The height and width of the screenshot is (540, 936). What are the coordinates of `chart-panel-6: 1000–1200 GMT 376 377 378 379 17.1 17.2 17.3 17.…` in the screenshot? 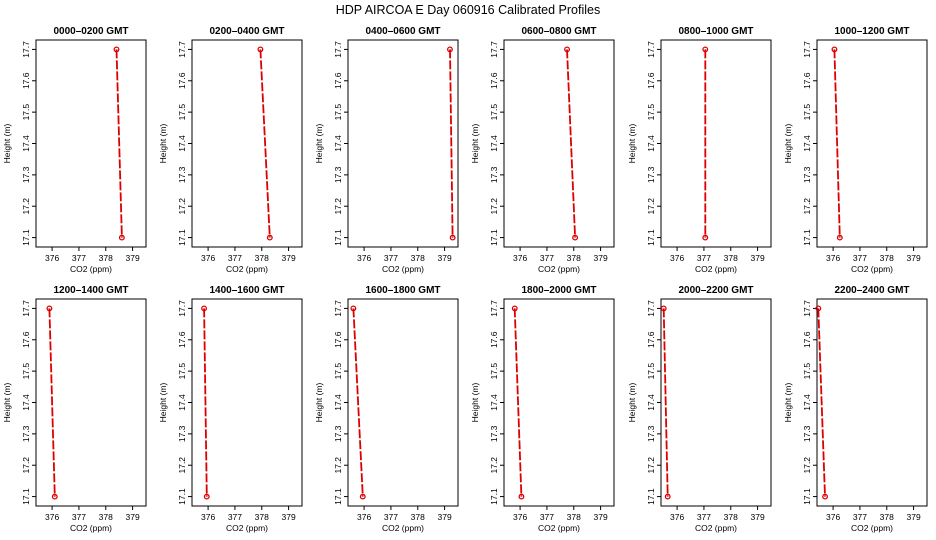 It's located at (855, 150).